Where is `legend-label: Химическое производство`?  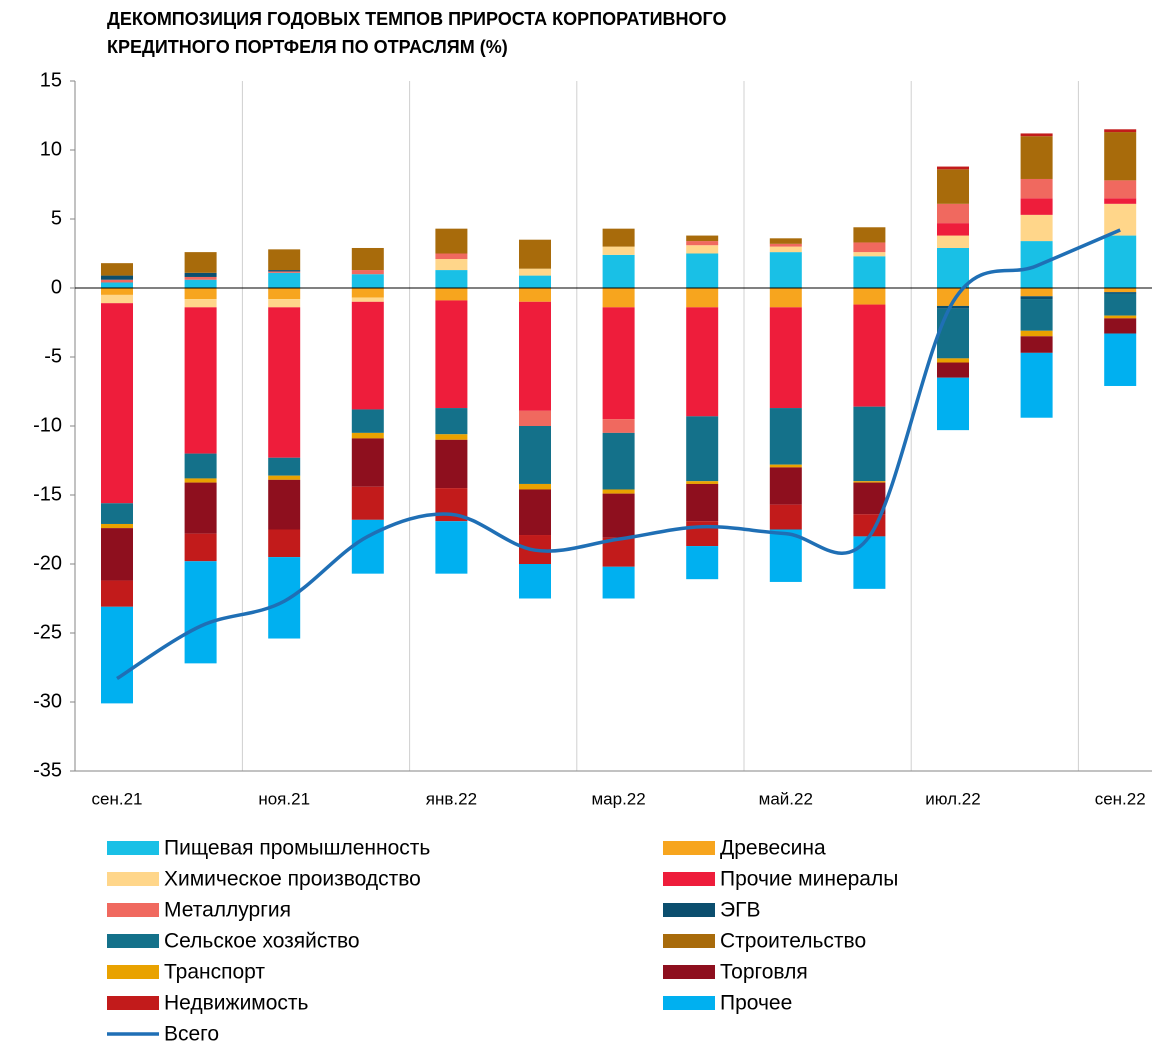
legend-label: Химическое производство is located at coordinates (292, 879).